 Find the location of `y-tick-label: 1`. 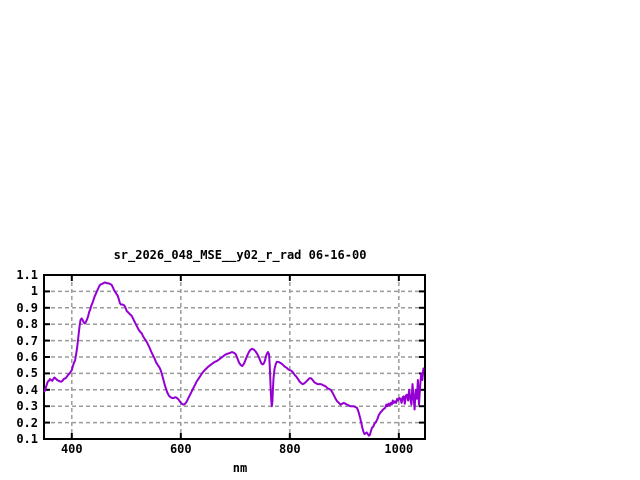

y-tick-label: 1 is located at coordinates (34, 291).